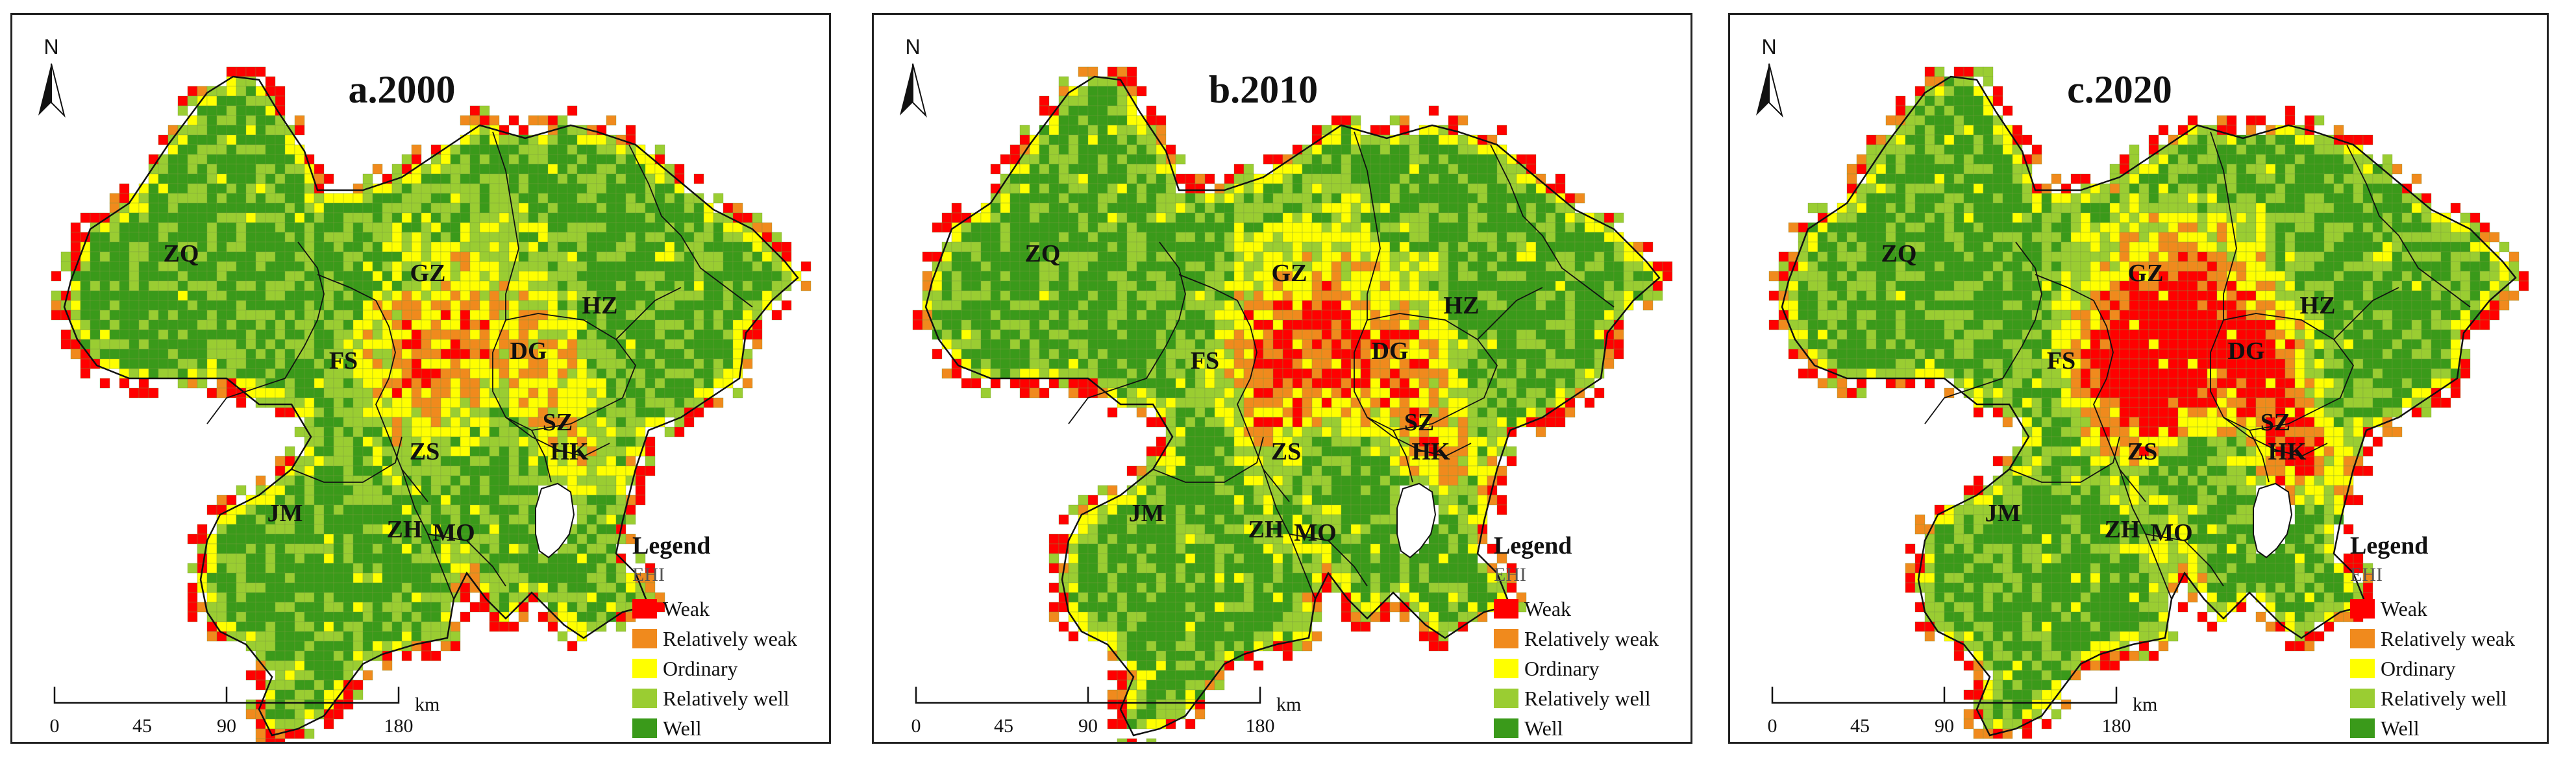 This screenshot has width=2576, height=760. Describe the element at coordinates (2061, 360) in the screenshot. I see `city-label: FS` at that location.